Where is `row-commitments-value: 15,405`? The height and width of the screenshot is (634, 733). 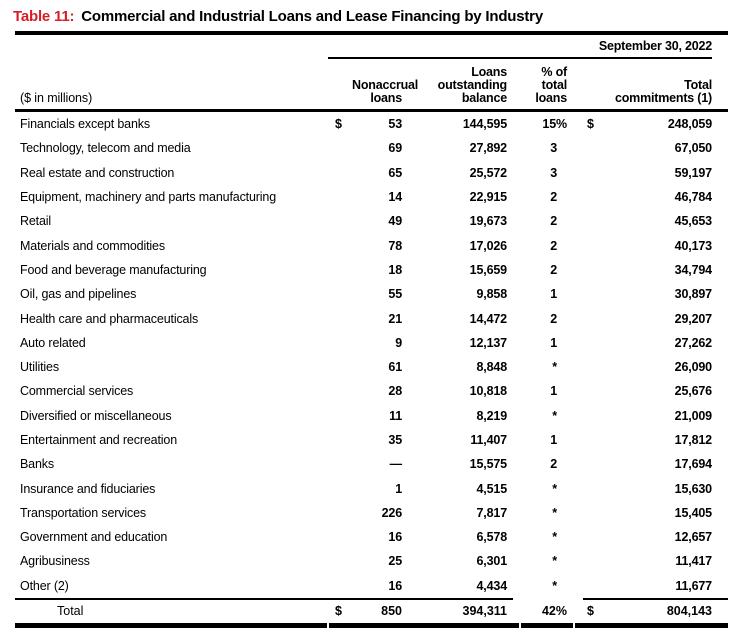
row-commitments-value: 15,405 is located at coordinates (693, 512).